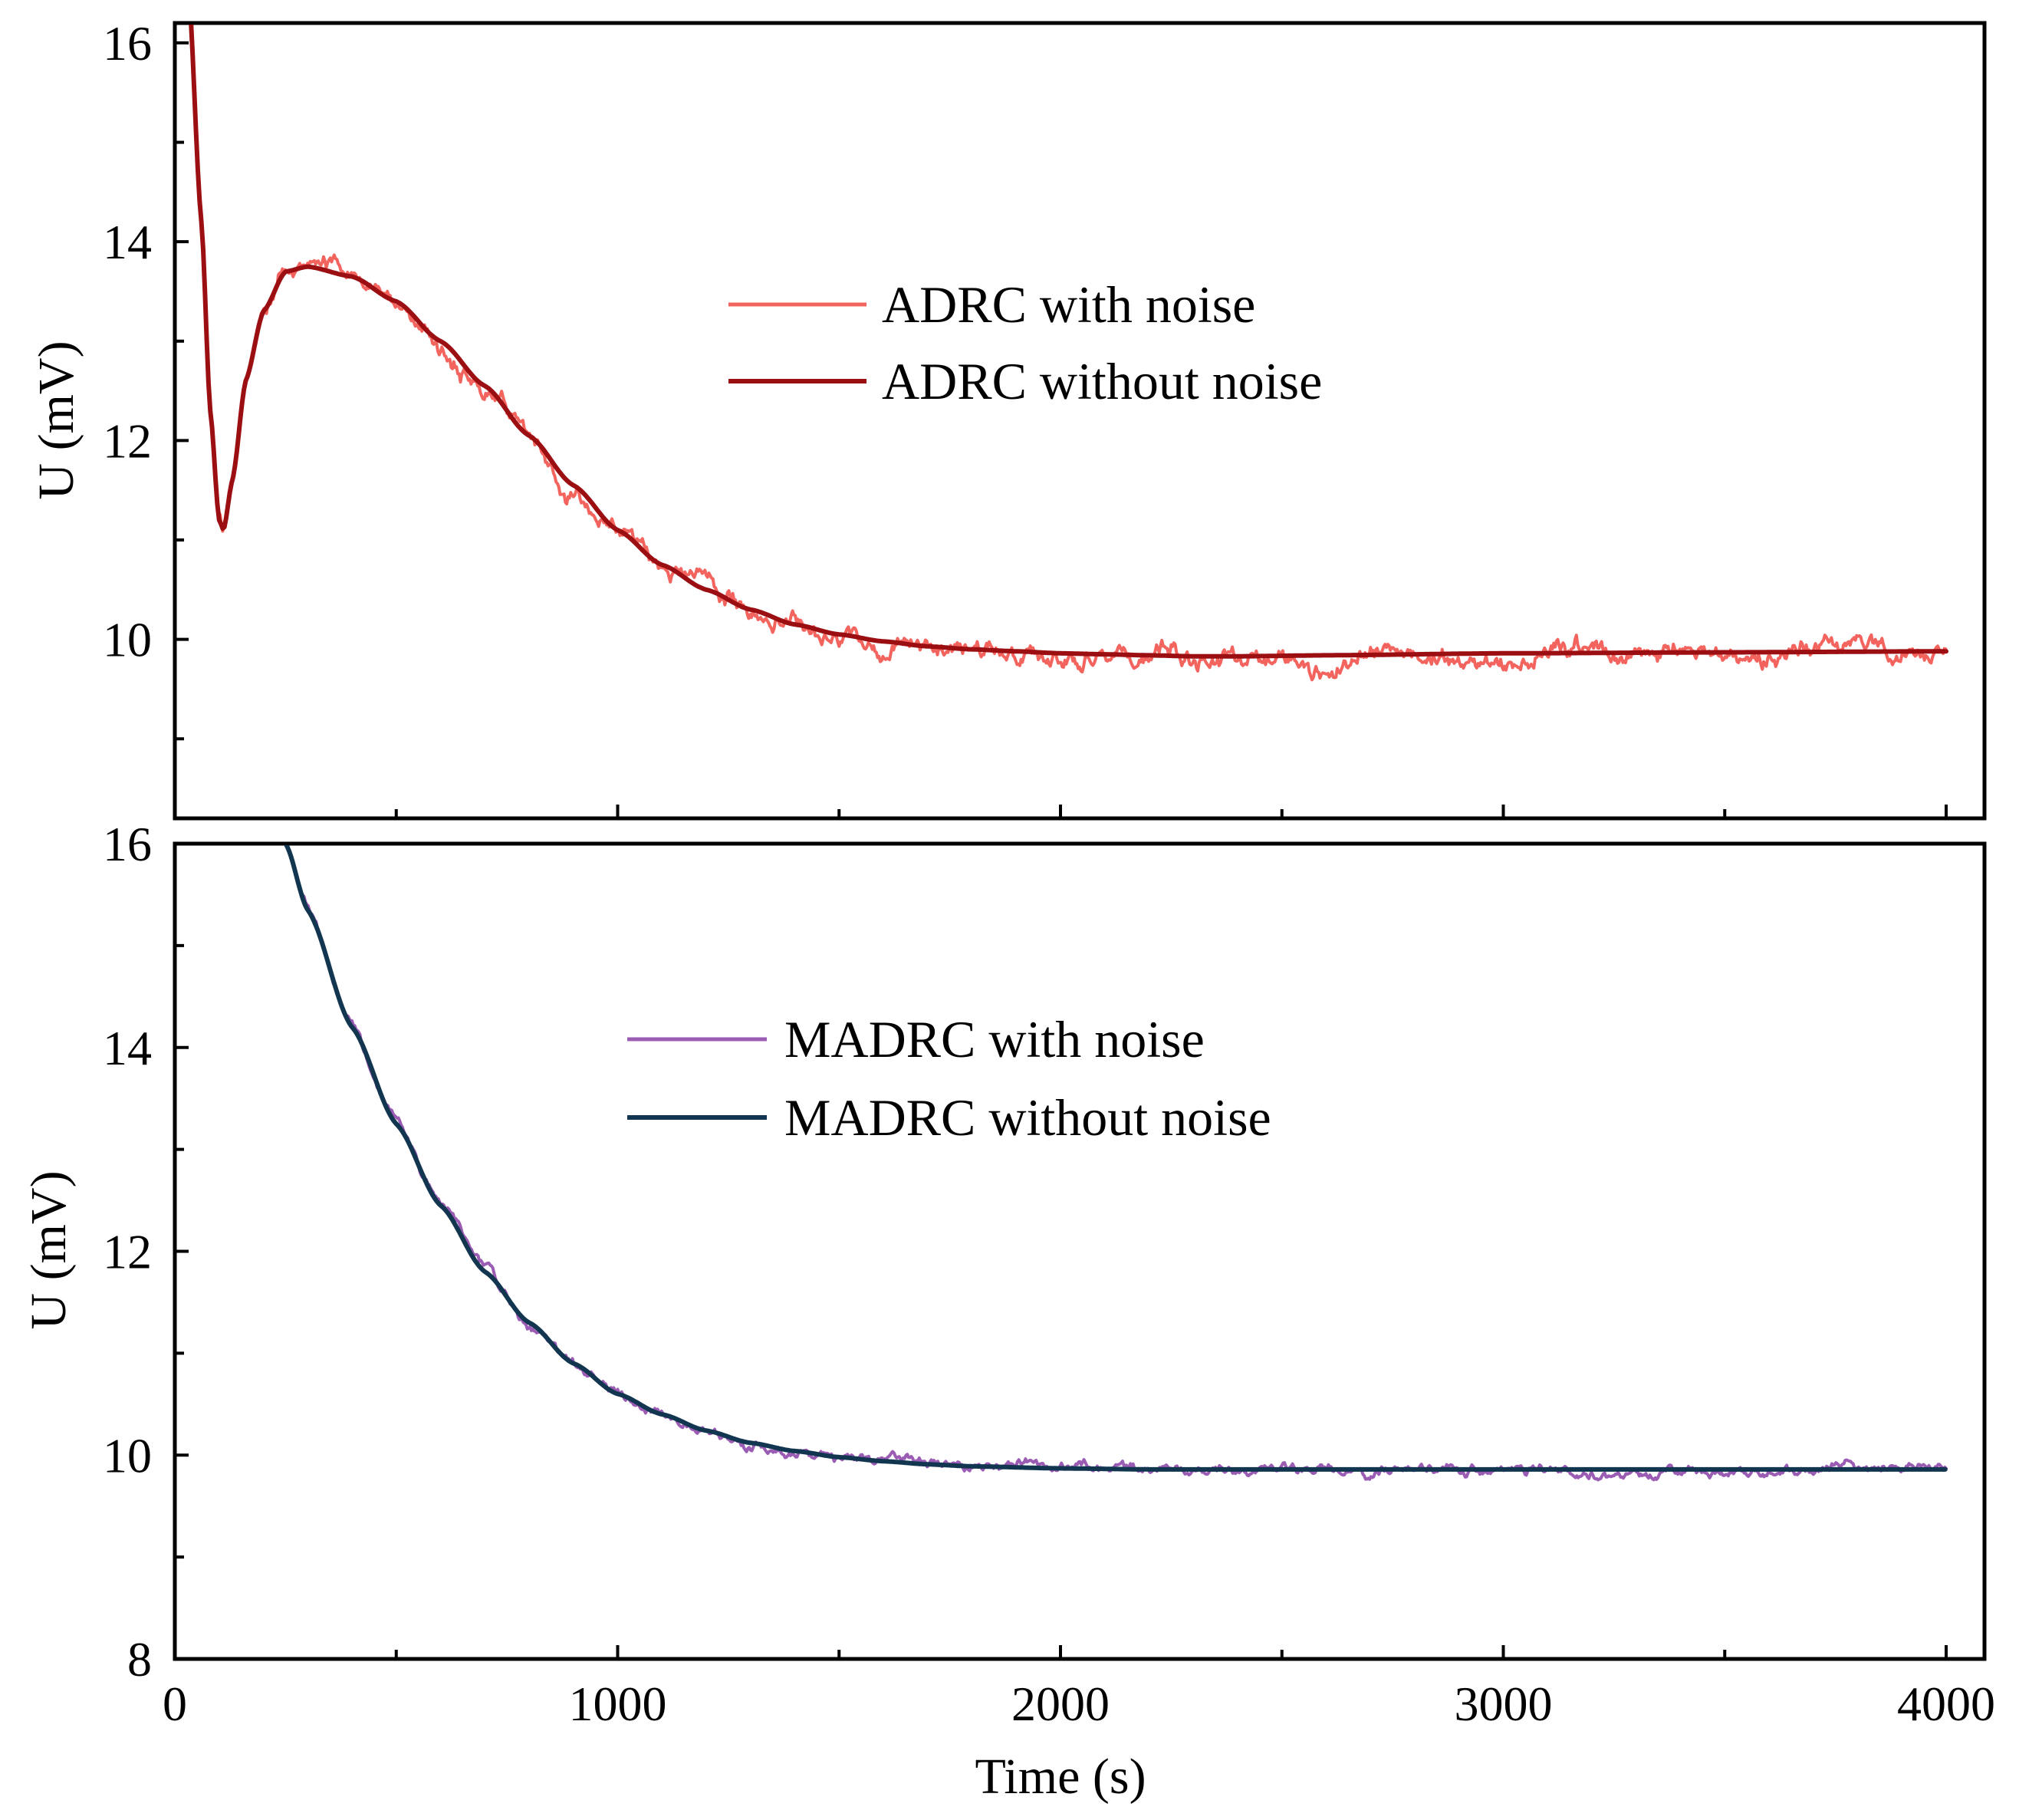 The image size is (2019, 1820). I want to click on top-legend-label-clean: ADRC without noise, so click(1102, 381).